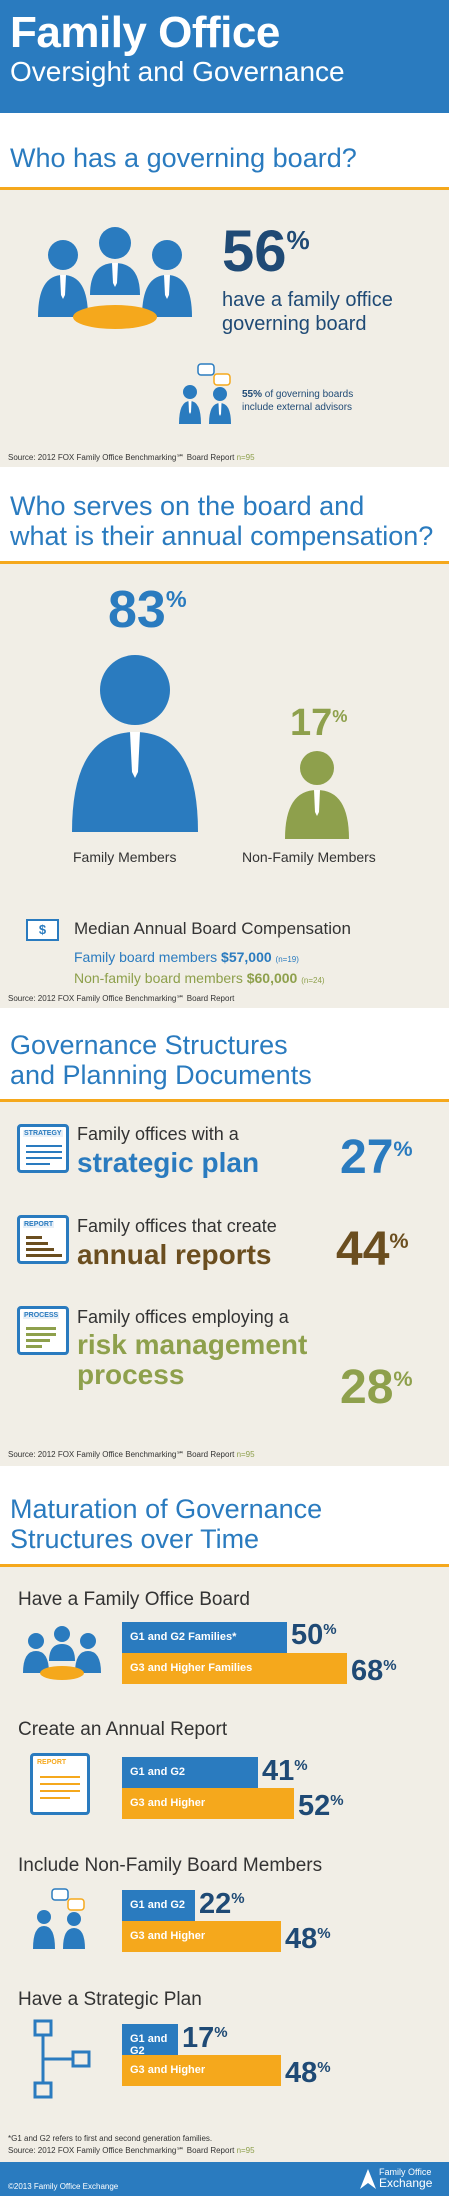 The image size is (449, 2201). Describe the element at coordinates (199, 978) in the screenshot. I see `nonfamily-compensation: Non-family board members $60,000 (n=24)` at that location.